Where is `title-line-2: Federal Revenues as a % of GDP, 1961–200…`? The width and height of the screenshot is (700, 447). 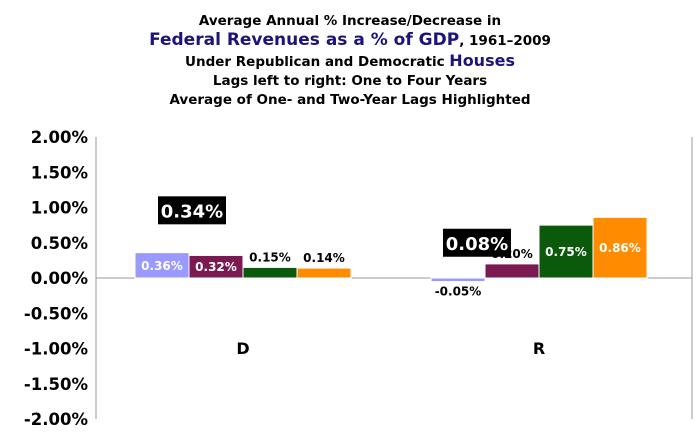
title-line-2: Federal Revenues as a % of GDP, 1961–200… is located at coordinates (350, 41).